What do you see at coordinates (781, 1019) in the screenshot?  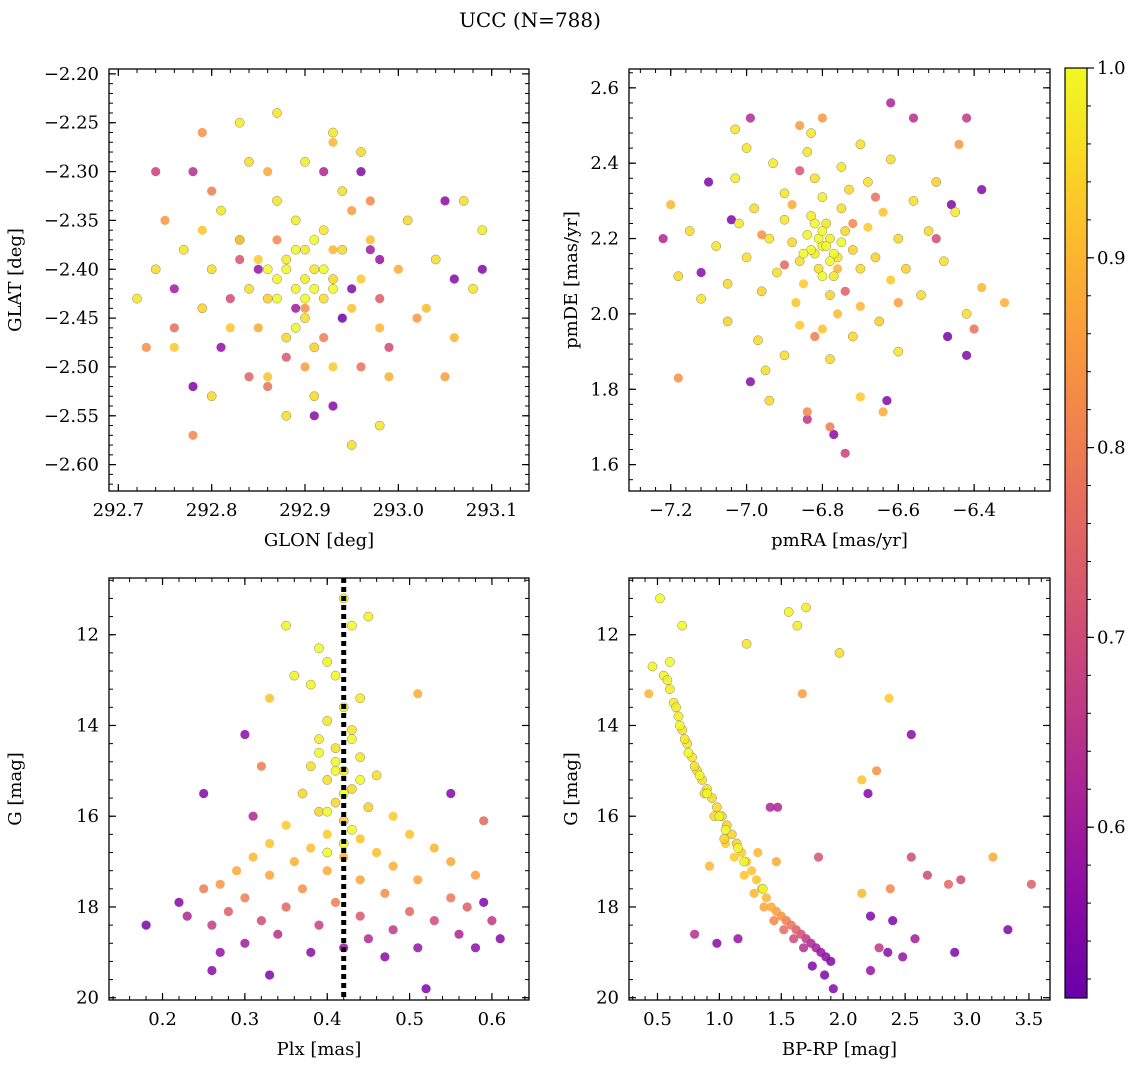 I see `x-tick-label: 1.5` at bounding box center [781, 1019].